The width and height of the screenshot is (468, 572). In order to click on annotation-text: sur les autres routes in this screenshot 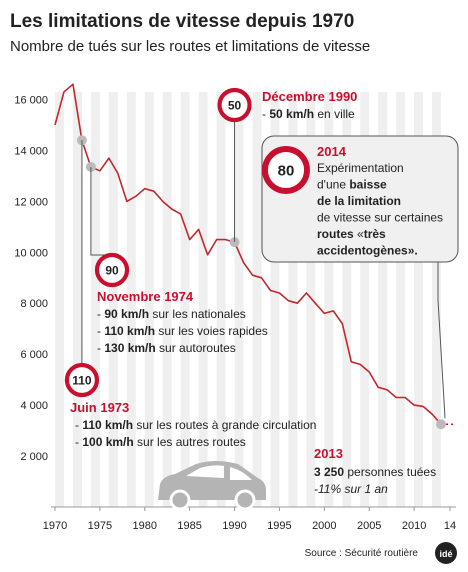, I will do `click(190, 442)`.